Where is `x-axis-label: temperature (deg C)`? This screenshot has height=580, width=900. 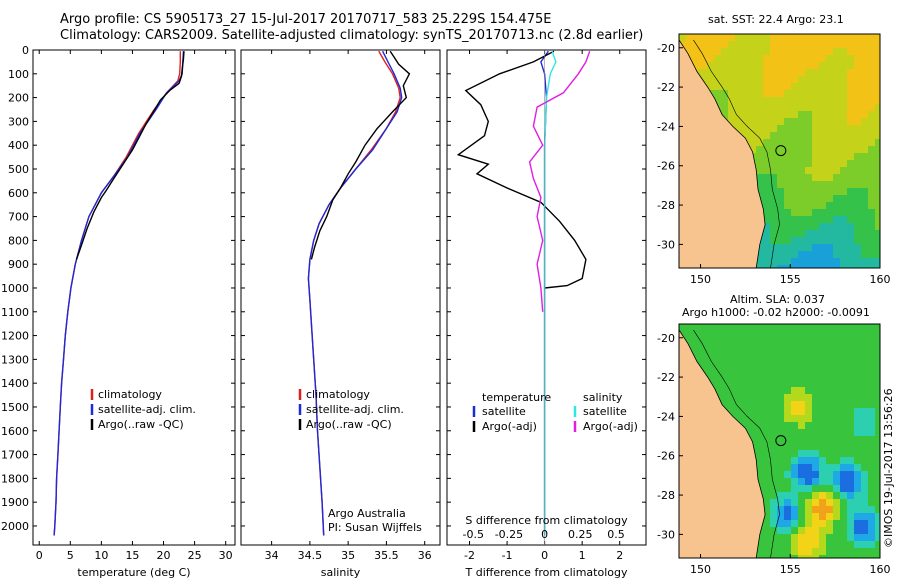
x-axis-label: temperature (deg C) is located at coordinates (133, 572).